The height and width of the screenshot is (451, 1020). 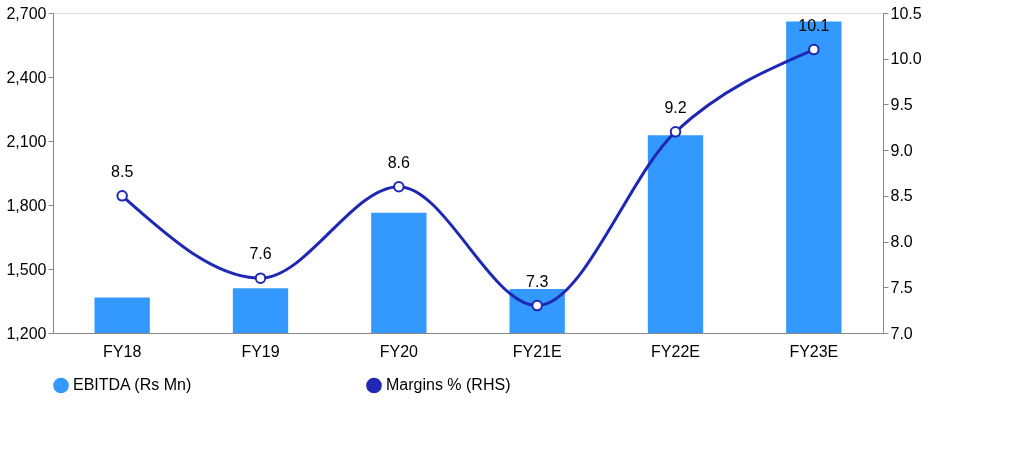 I want to click on legend-label: EBITDA (Rs Mn), so click(x=132, y=385).